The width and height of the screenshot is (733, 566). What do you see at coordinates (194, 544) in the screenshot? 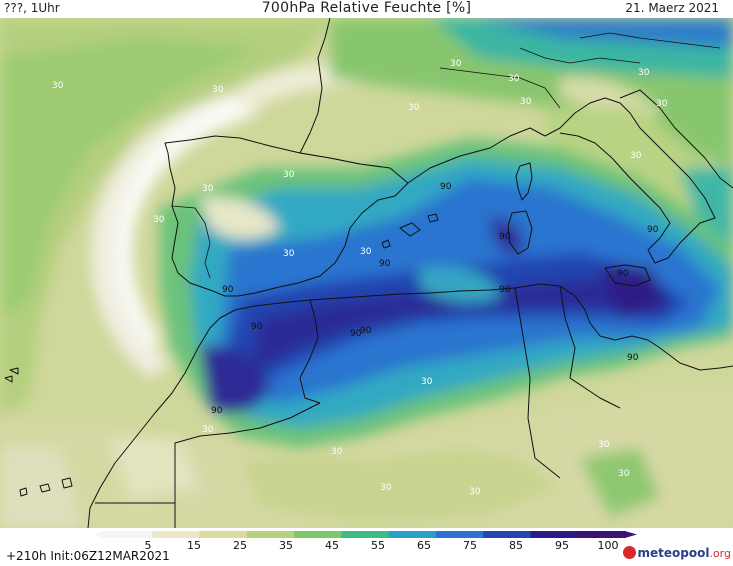
I see `colorbar-tick-label: 15` at bounding box center [194, 544].